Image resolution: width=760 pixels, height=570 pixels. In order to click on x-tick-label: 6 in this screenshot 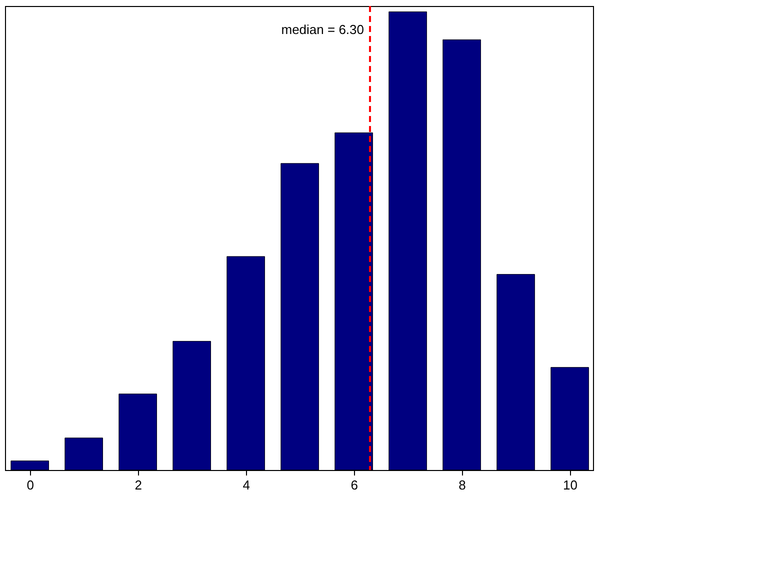, I will do `click(354, 485)`.